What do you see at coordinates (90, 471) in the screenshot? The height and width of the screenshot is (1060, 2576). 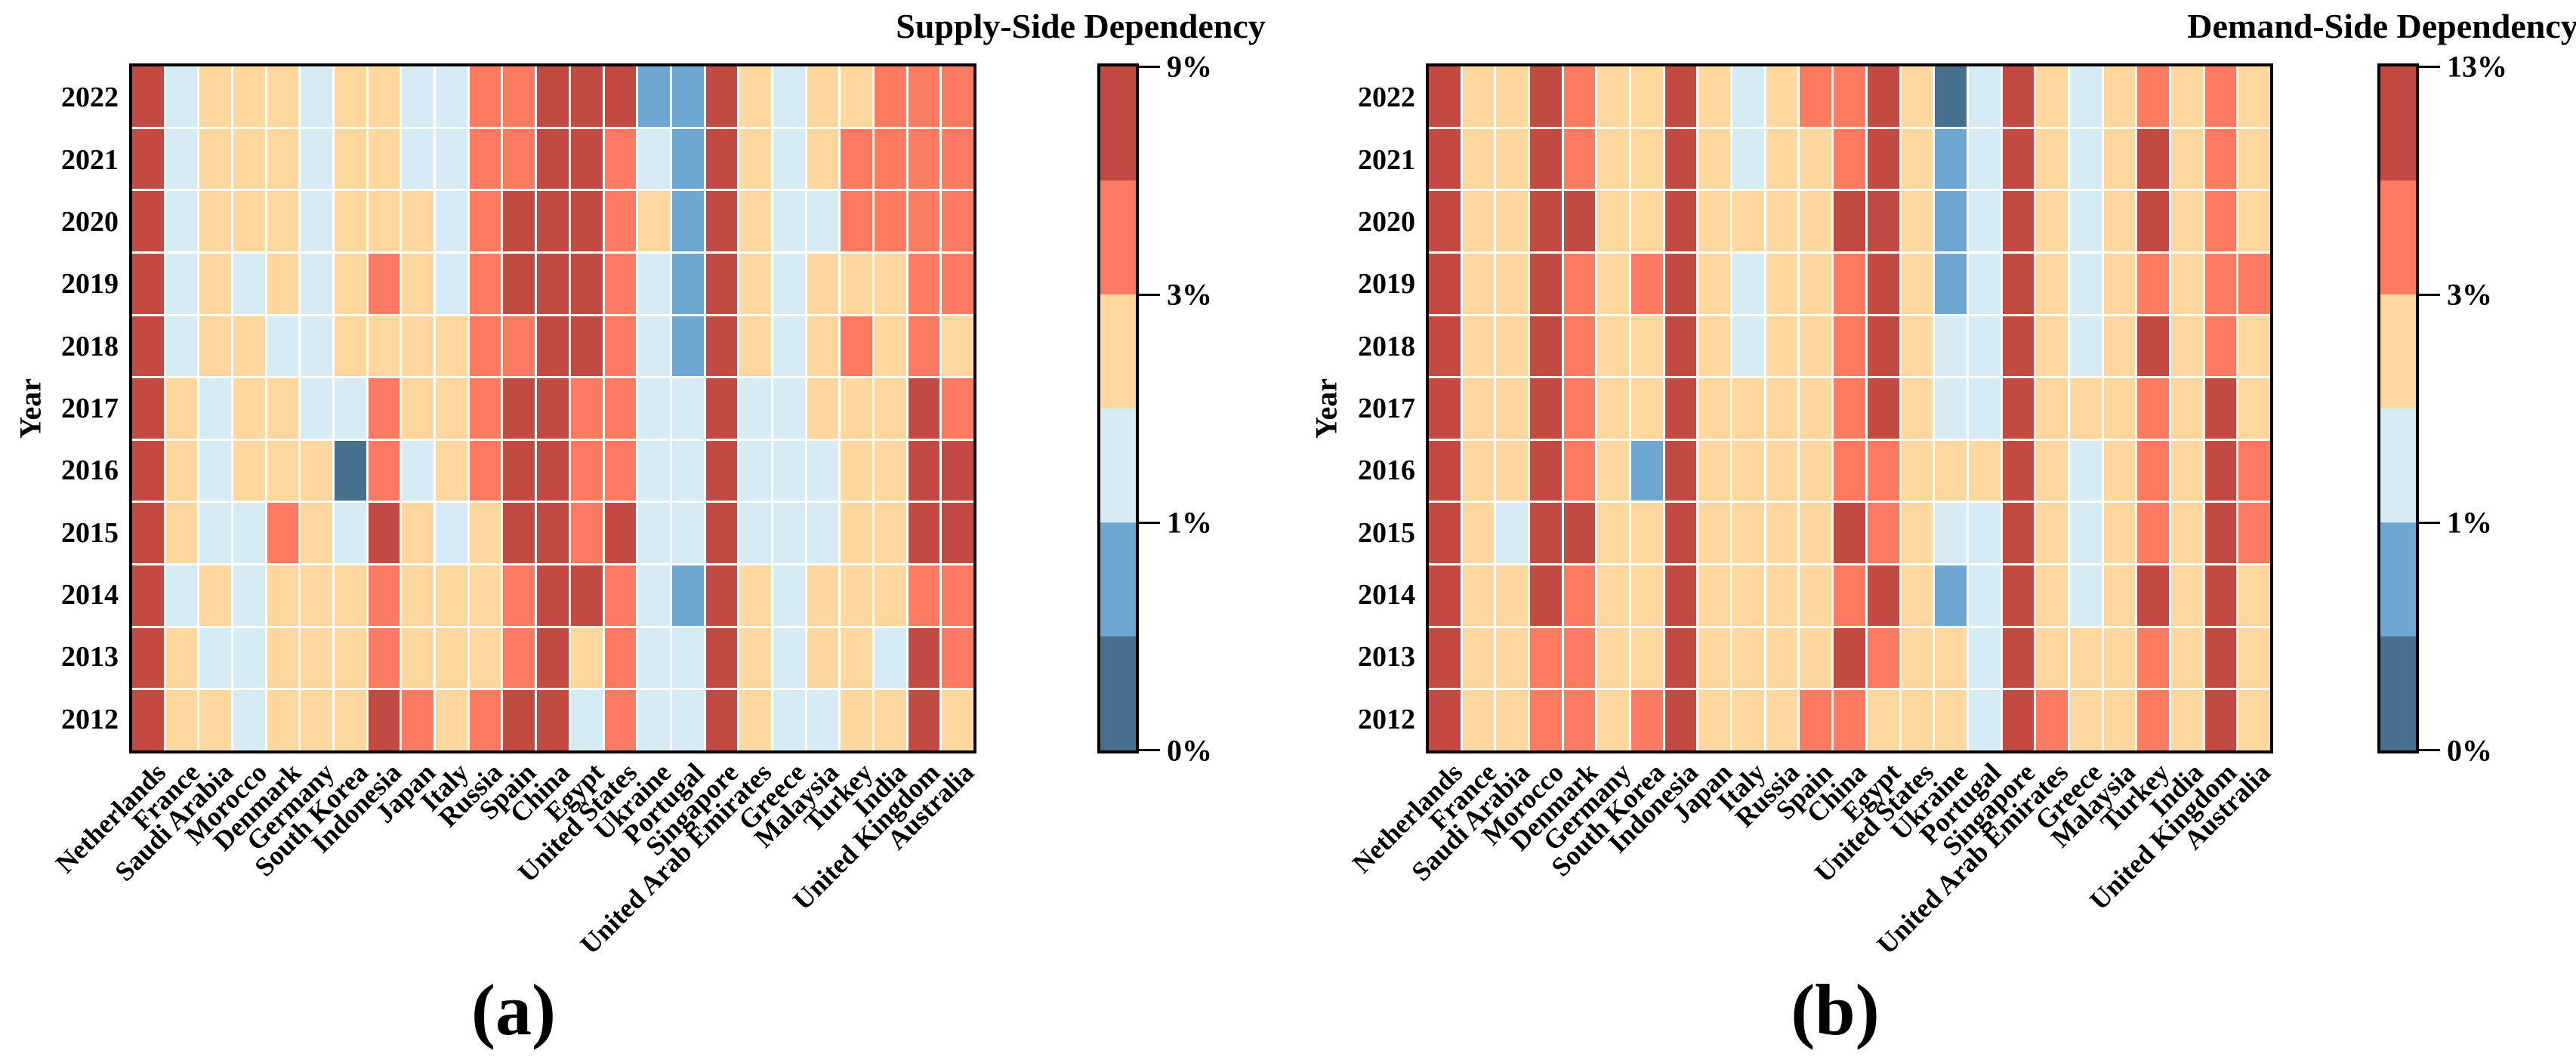 I see `y-tick-label: 2016` at bounding box center [90, 471].